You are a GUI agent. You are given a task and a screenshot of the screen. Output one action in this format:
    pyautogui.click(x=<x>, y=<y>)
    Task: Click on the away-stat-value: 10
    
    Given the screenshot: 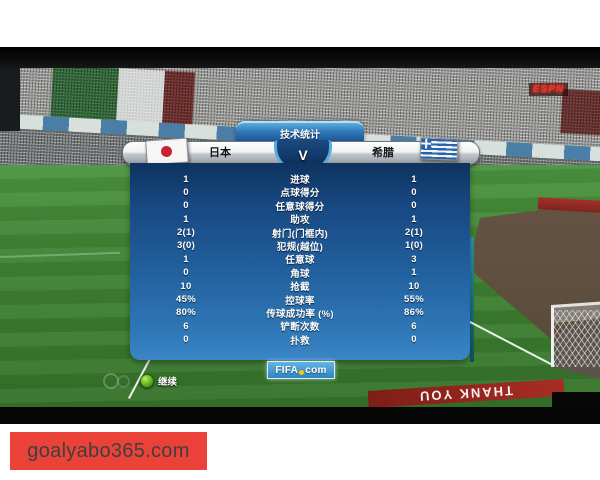 What is the action you would take?
    pyautogui.click(x=414, y=286)
    